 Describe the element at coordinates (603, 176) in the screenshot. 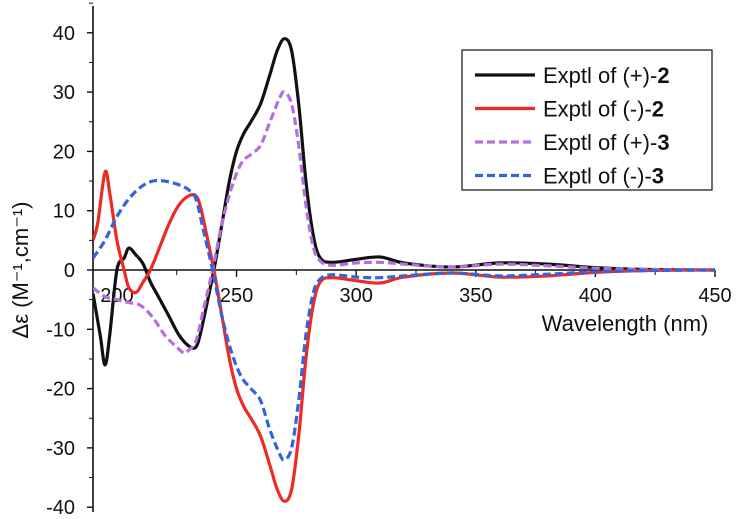

I see `legend-label-4: Exptl of (-)-3` at that location.